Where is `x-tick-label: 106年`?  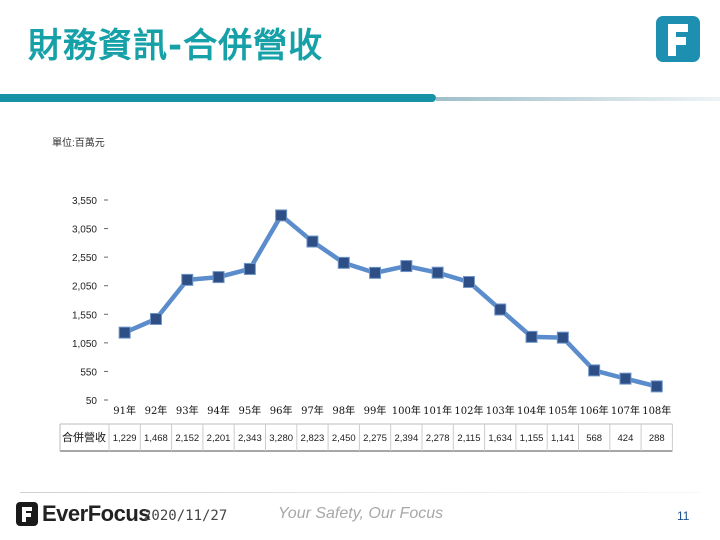 x-tick-label: 106年 is located at coordinates (594, 410).